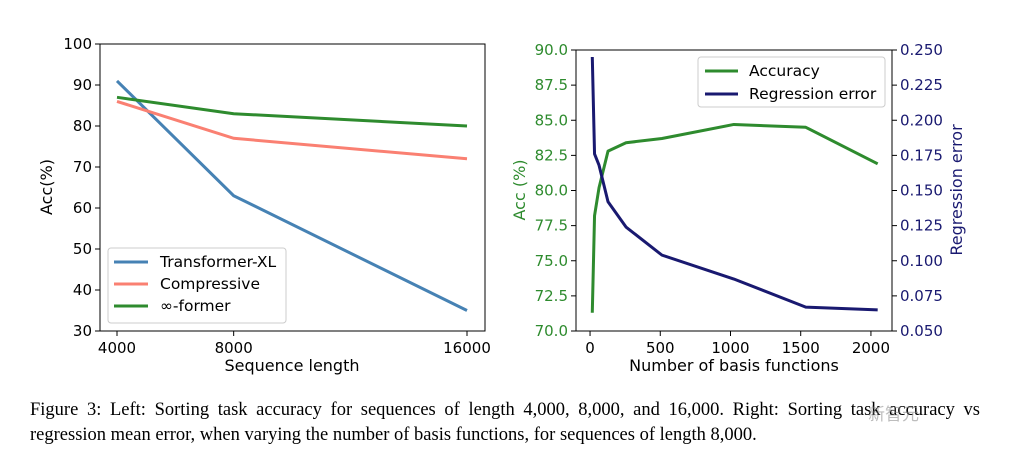 The image size is (1009, 459). I want to click on right-x-tick-label: 1000, so click(730, 348).